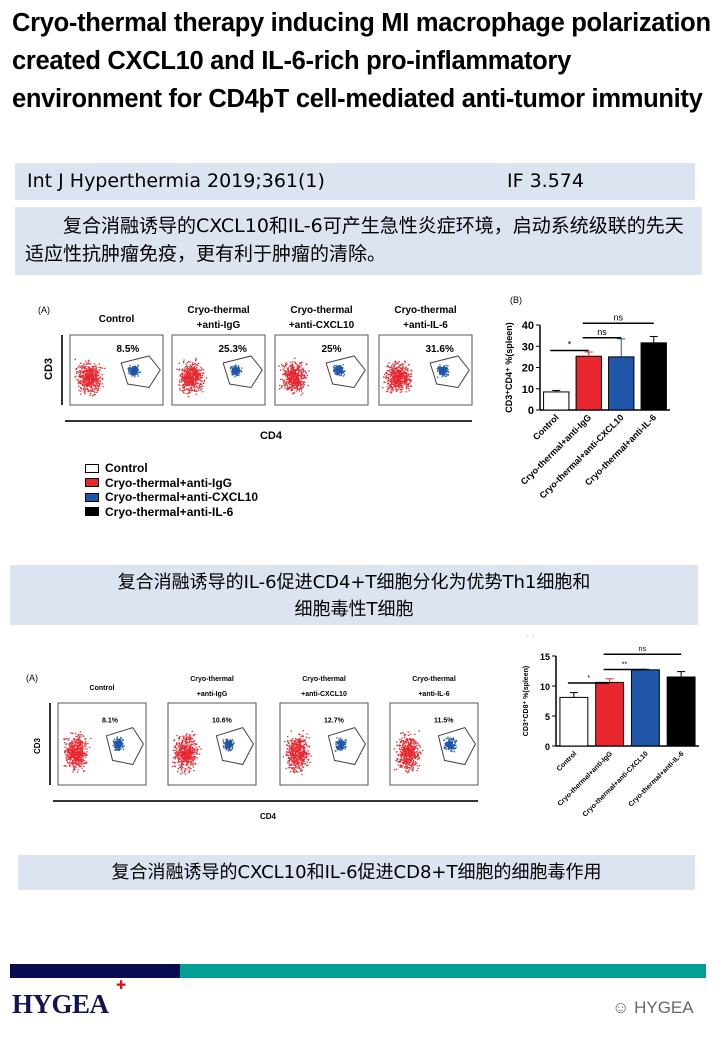  Describe the element at coordinates (530, 635) in the screenshot. I see `panel-b-label: (B)` at that location.